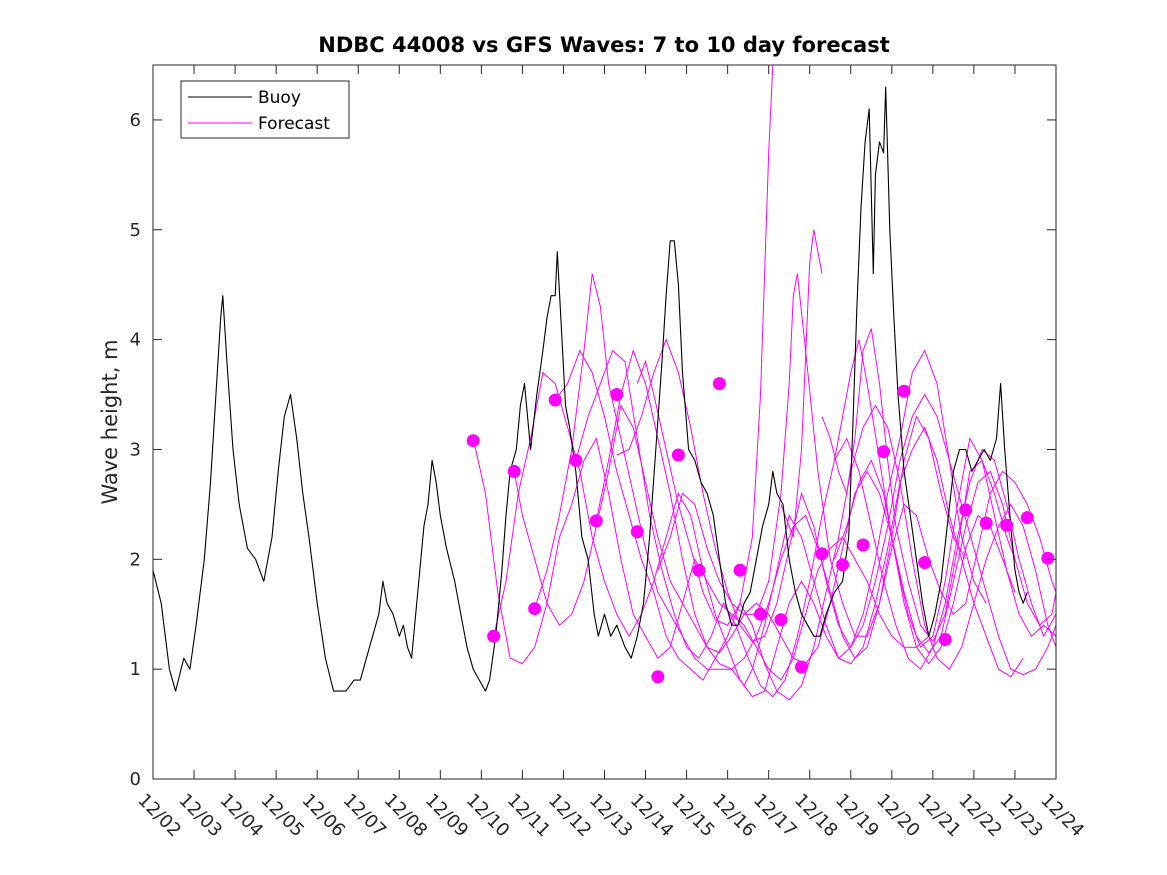 This screenshot has height=875, width=1167. Describe the element at coordinates (135, 449) in the screenshot. I see `y-tick-label: 3` at that location.